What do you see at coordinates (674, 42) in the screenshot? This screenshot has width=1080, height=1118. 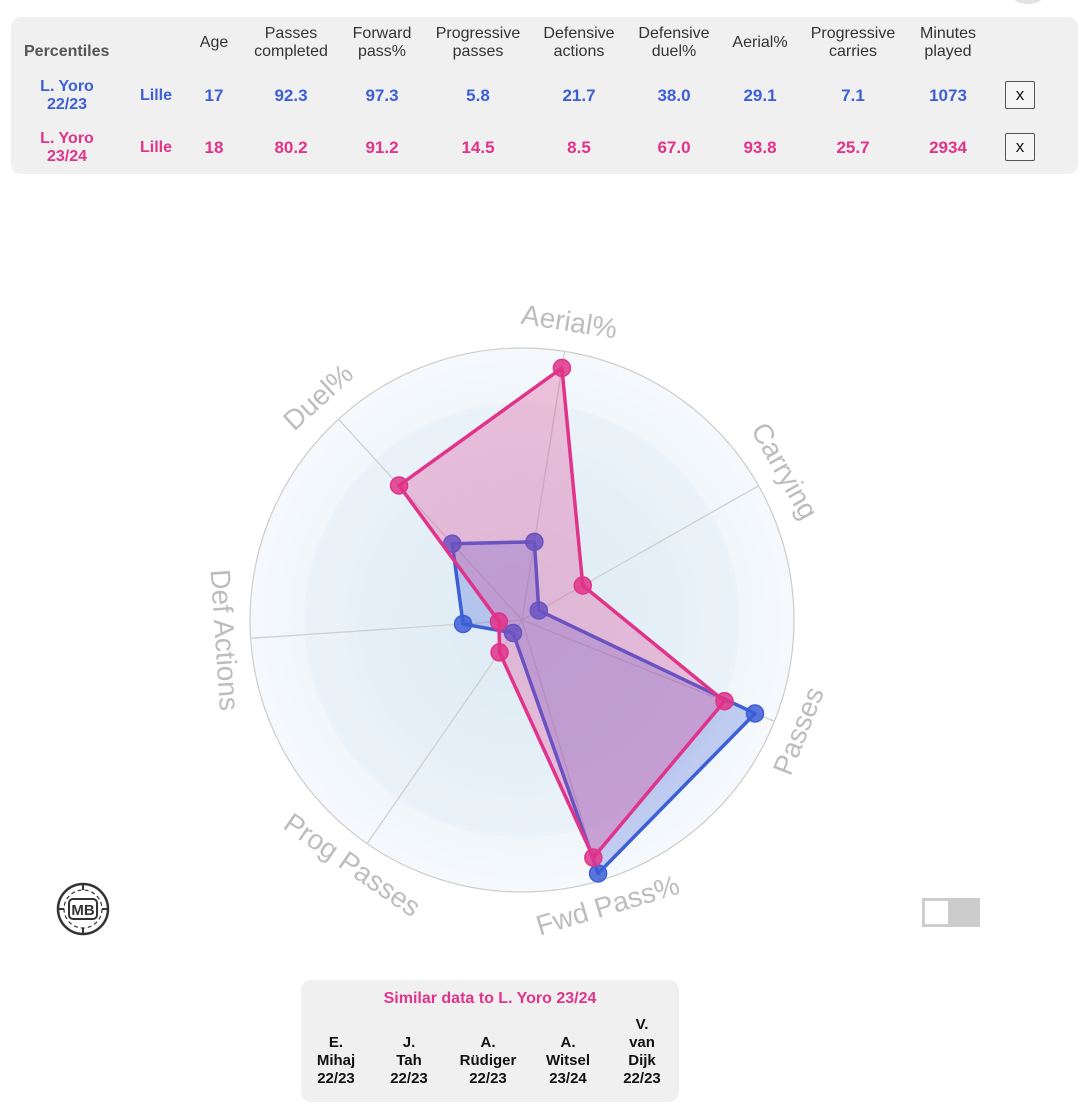 I see `column-header: Defensive duel%` at bounding box center [674, 42].